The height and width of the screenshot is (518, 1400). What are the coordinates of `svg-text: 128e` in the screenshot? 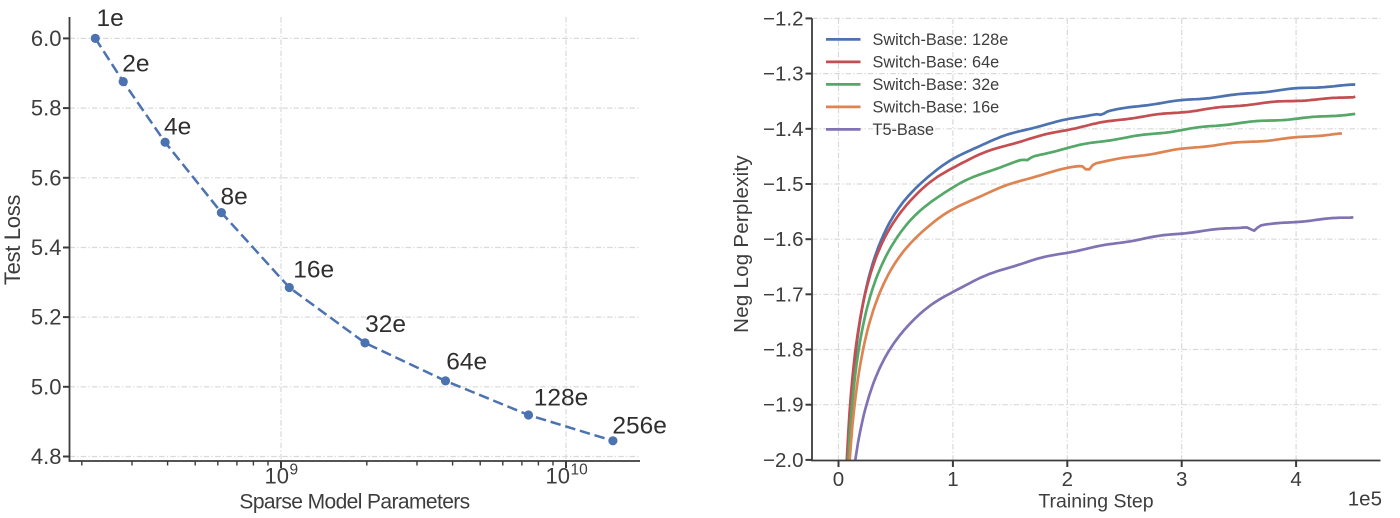 It's located at (561, 397).